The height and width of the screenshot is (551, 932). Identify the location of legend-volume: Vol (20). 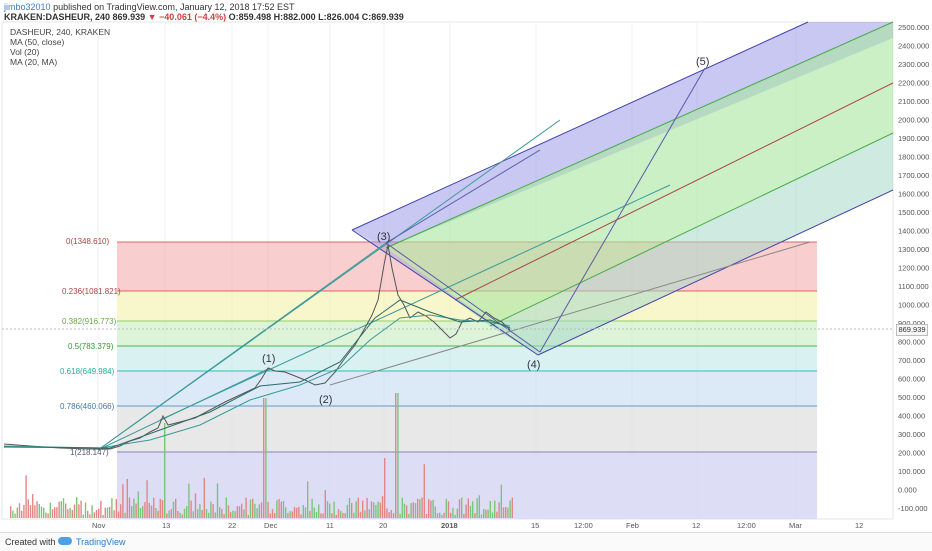
(25, 52).